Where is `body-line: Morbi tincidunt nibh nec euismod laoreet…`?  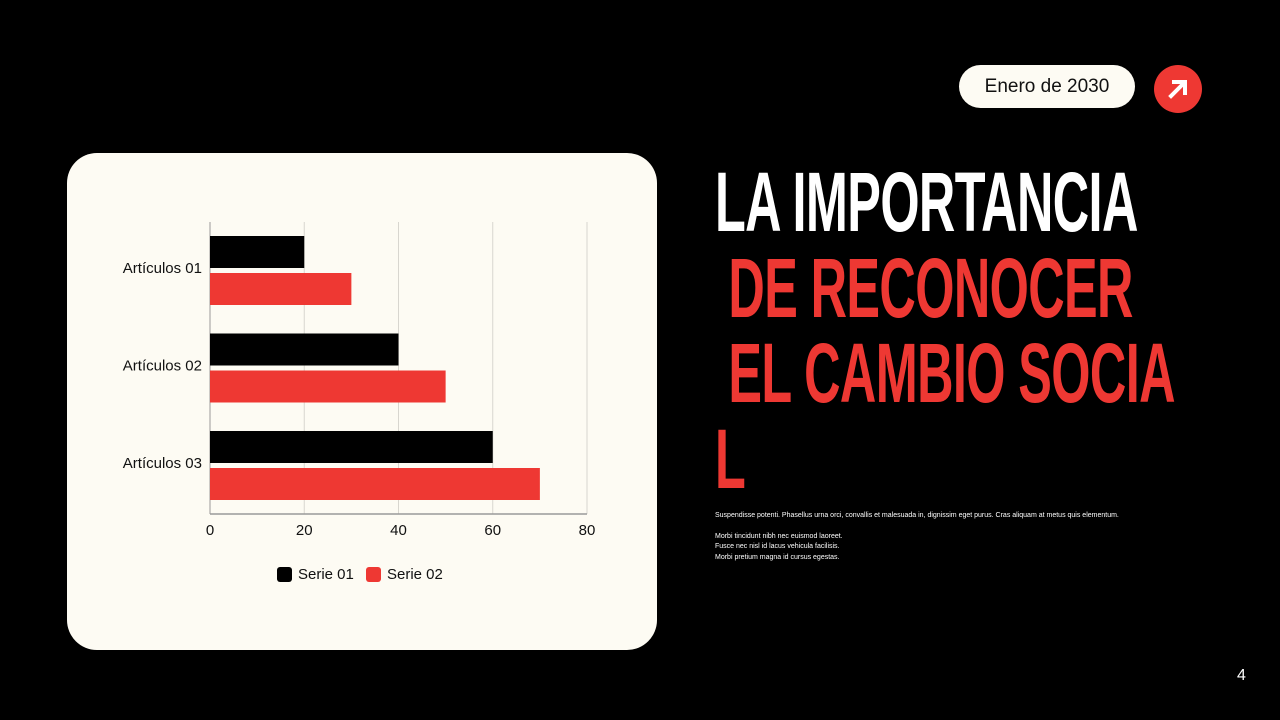 body-line: Morbi tincidunt nibh nec euismod laoreet… is located at coordinates (779, 536).